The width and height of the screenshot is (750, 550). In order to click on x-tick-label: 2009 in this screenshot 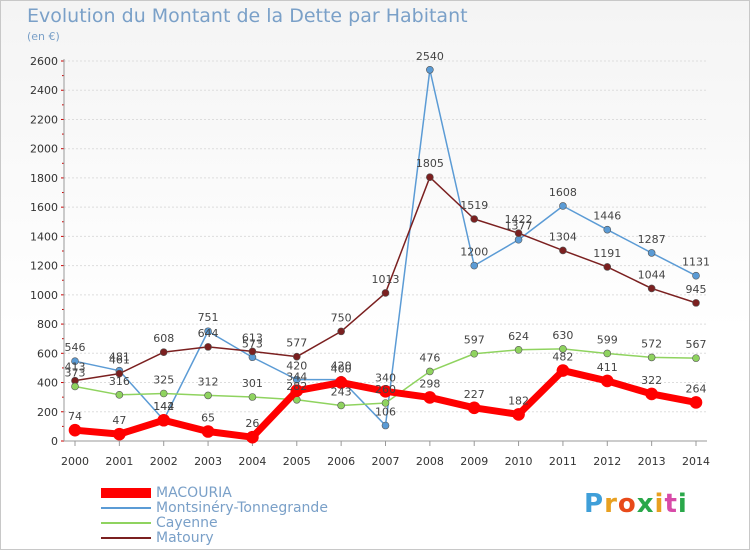, I will do `click(474, 461)`.